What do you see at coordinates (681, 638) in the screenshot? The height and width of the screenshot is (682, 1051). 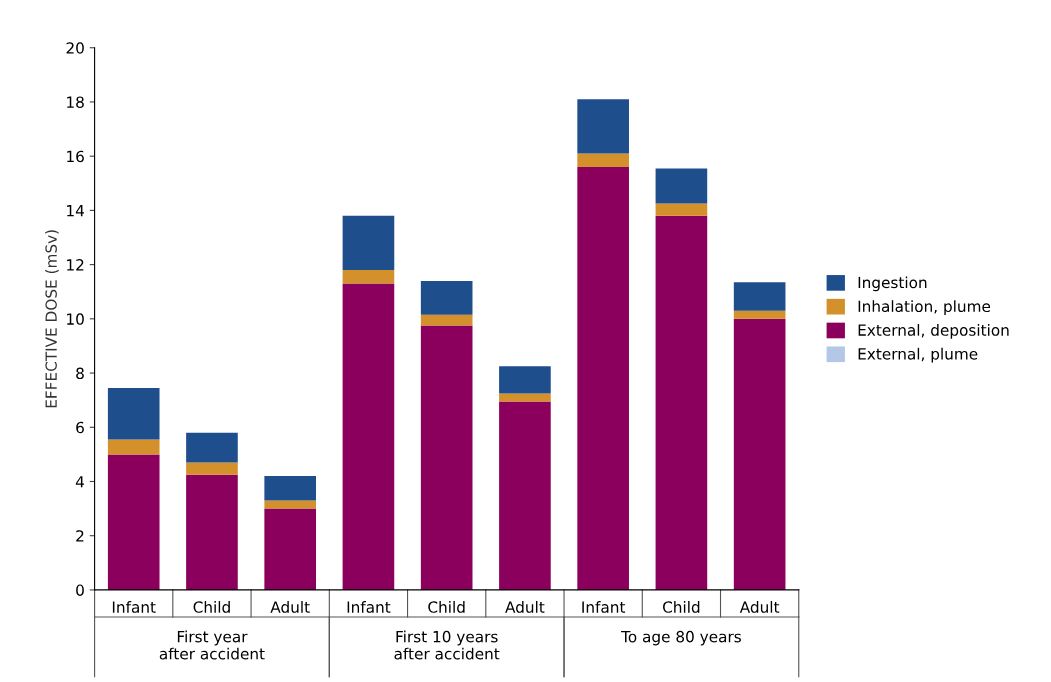 I see `text: To age 80 years` at bounding box center [681, 638].